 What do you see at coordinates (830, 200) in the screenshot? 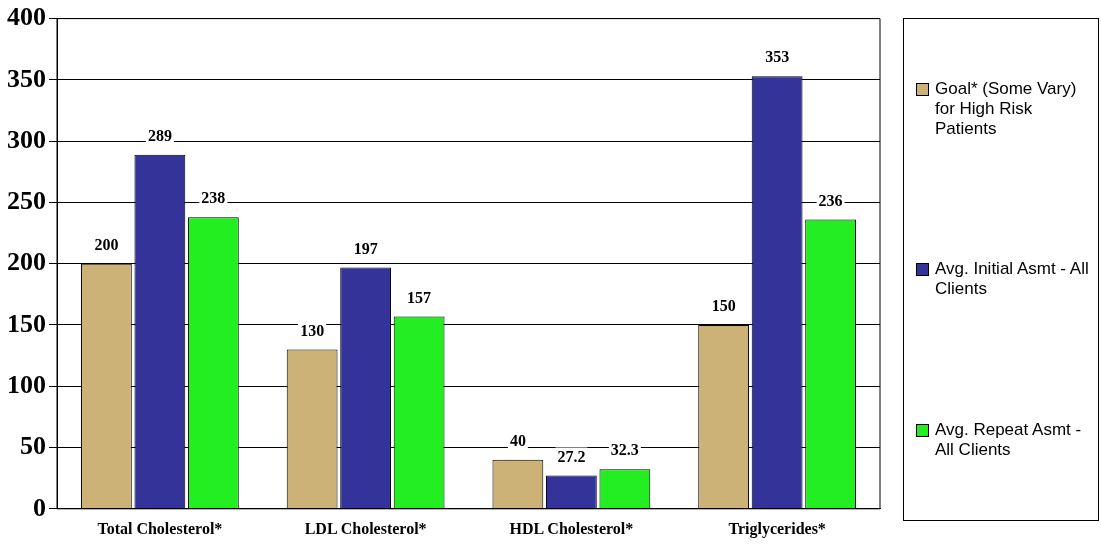
I see `data-label: 236` at bounding box center [830, 200].